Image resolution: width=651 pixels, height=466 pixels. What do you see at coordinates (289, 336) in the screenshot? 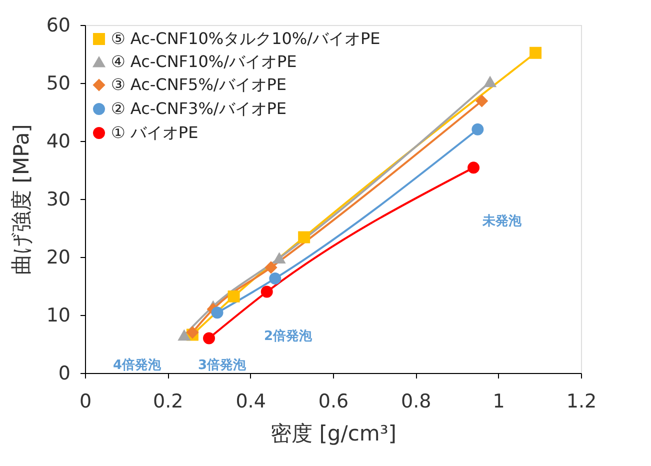
I see `annotation: 2倍発泡` at bounding box center [289, 336].